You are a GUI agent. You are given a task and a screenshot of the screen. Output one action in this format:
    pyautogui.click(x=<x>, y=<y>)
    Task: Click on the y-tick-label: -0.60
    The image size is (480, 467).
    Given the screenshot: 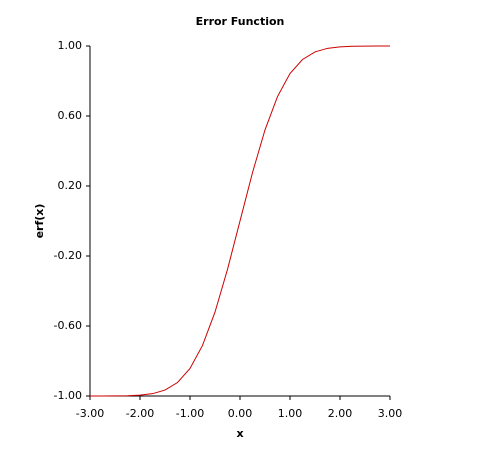 What is the action you would take?
    pyautogui.click(x=68, y=325)
    